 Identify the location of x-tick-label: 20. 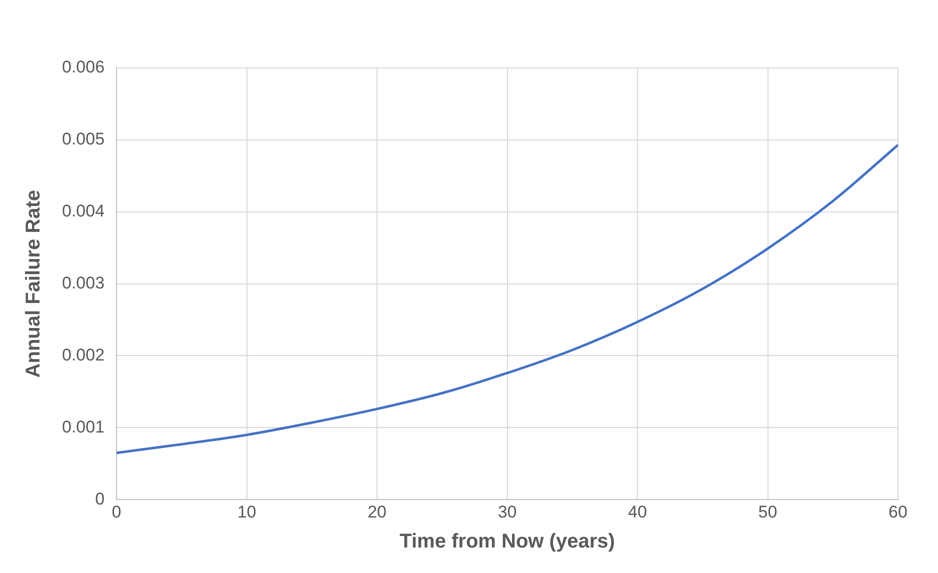
(377, 512).